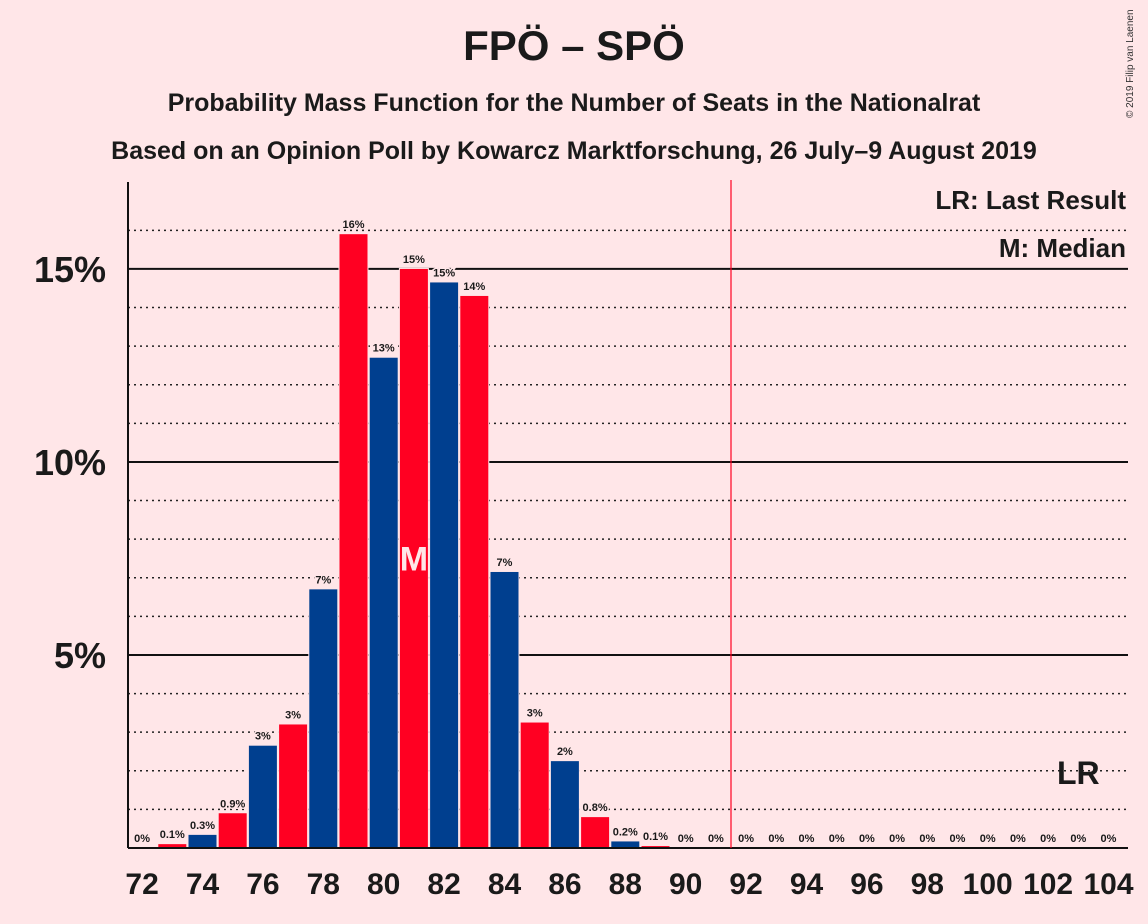 The width and height of the screenshot is (1148, 924). Describe the element at coordinates (807, 884) in the screenshot. I see `x-tick-label: 94` at that location.